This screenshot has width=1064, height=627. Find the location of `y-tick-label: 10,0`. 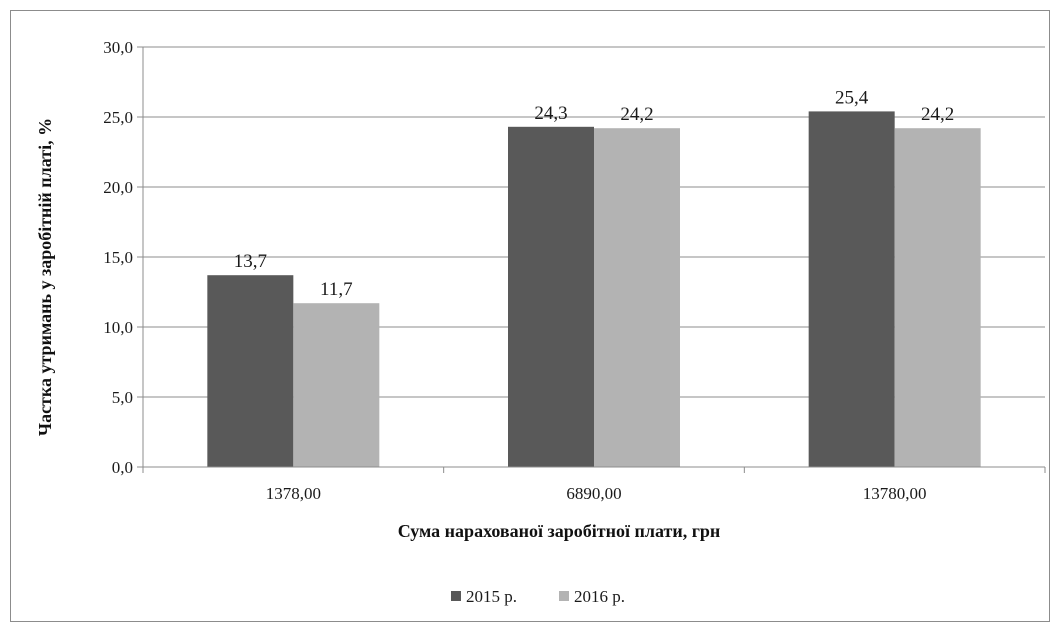

y-tick-label: 10,0 is located at coordinates (118, 327).